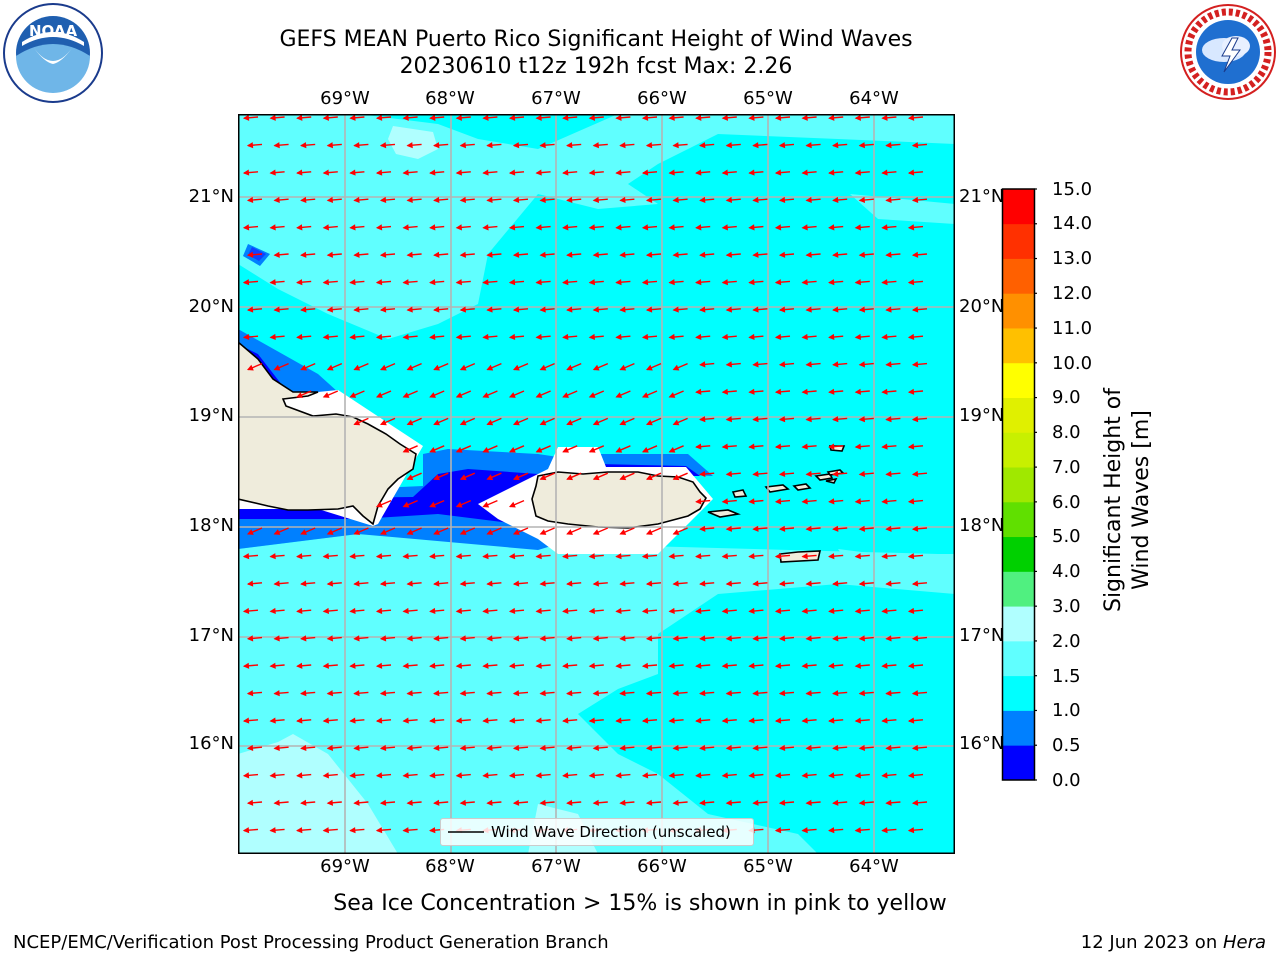  I want to click on nws-logo, so click(1228, 52).